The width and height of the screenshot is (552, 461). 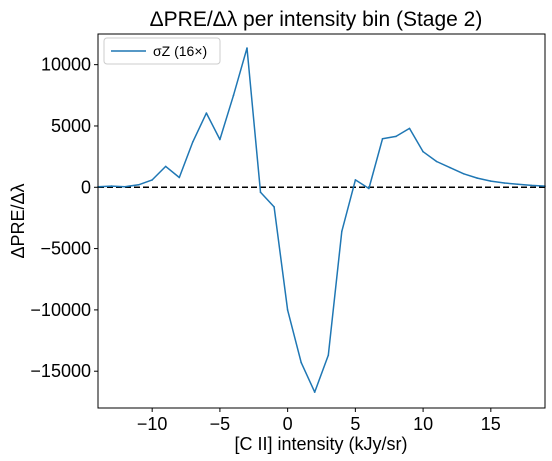 What do you see at coordinates (66, 65) in the screenshot?
I see `y-tick-label: 10000` at bounding box center [66, 65].